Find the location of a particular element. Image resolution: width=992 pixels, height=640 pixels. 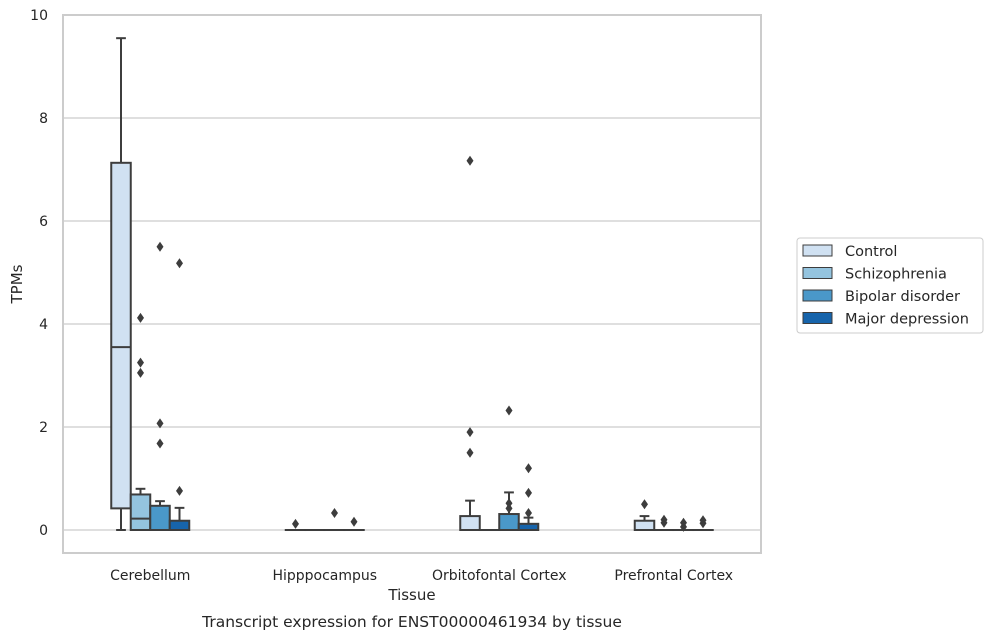

x-tick-label: Cerebellum is located at coordinates (150, 576).